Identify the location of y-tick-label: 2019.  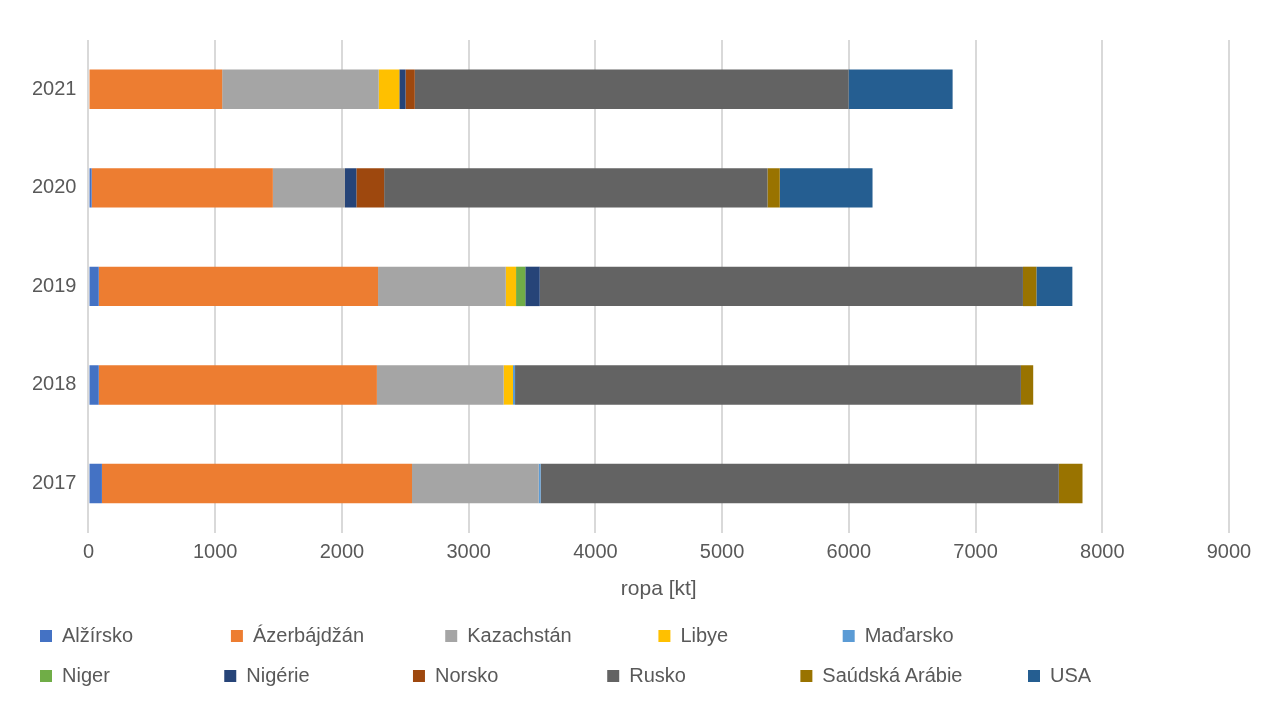
(54, 284).